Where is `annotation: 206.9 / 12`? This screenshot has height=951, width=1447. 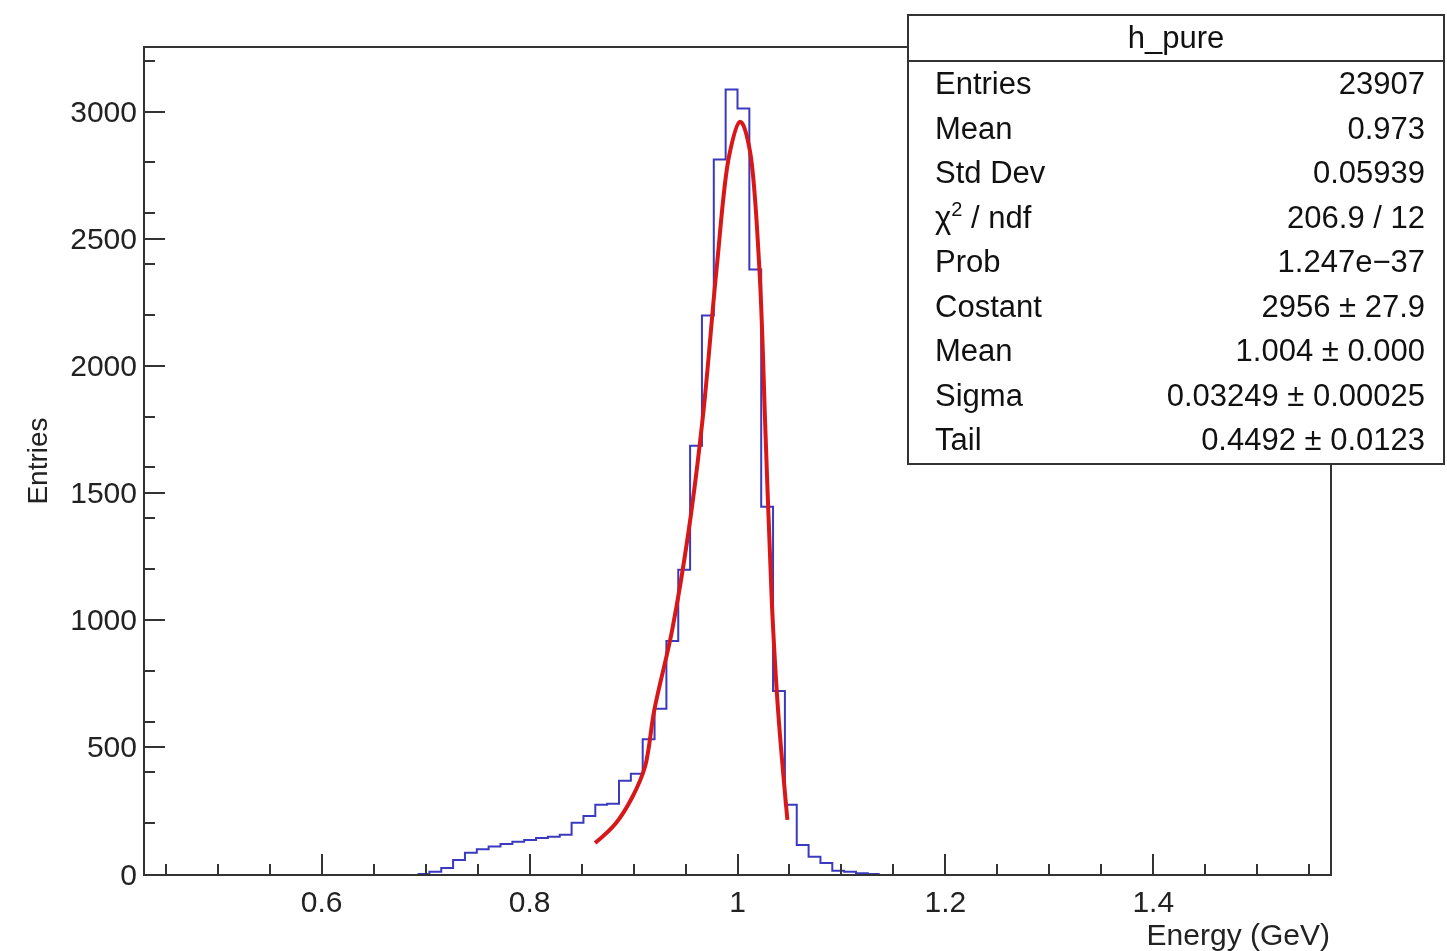
annotation: 206.9 / 12 is located at coordinates (1356, 217).